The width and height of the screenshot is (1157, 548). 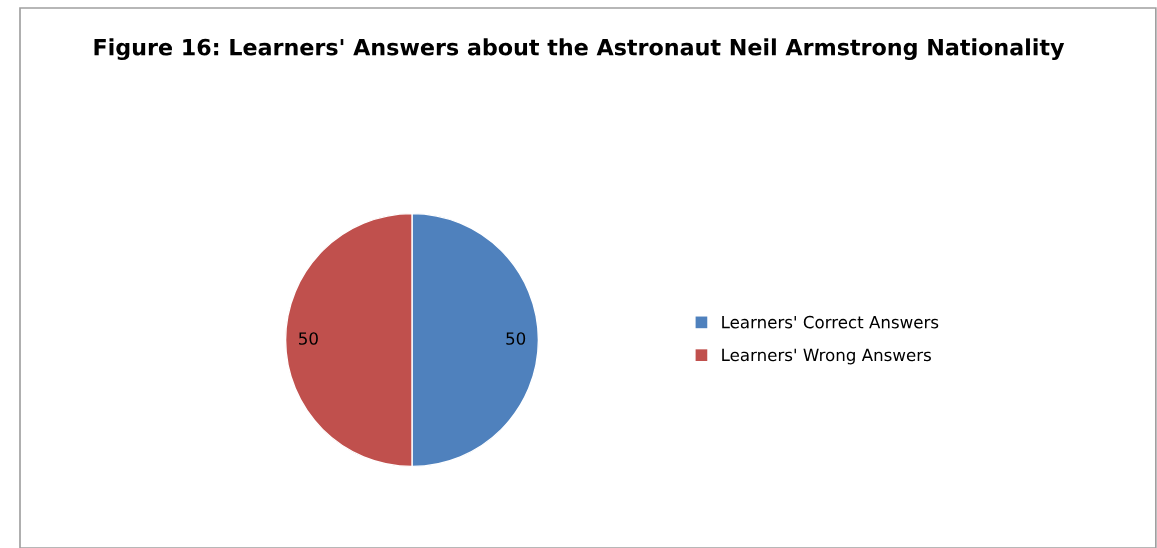 I want to click on legend-label: Learners' Correct Answers, so click(x=830, y=322).